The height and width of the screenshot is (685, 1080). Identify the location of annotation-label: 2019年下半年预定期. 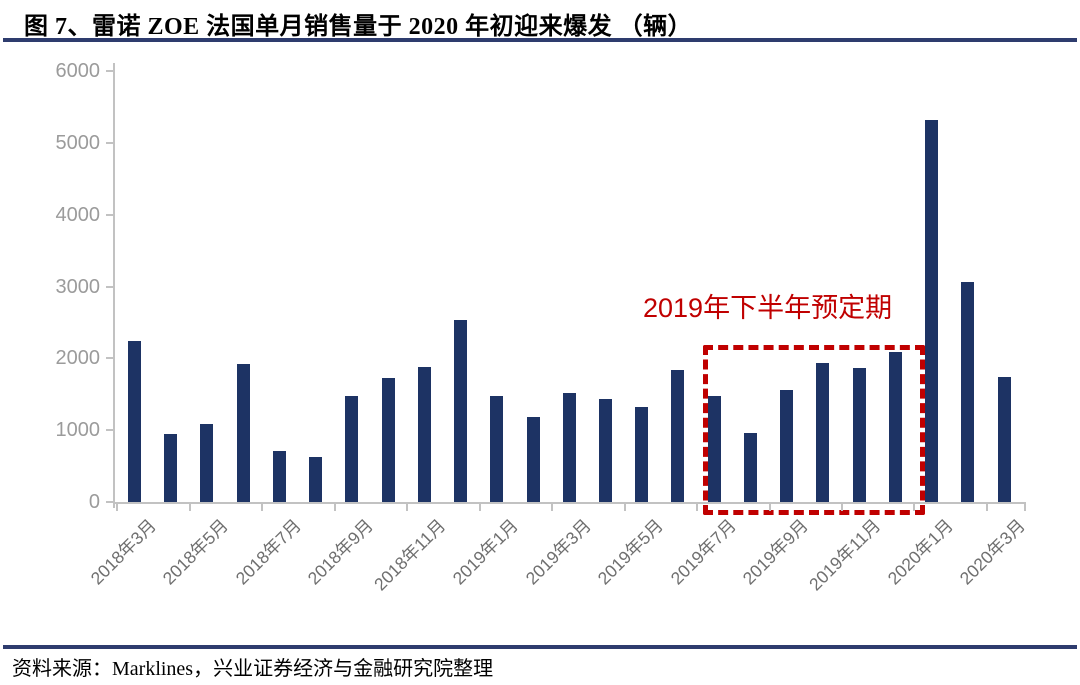
(768, 308).